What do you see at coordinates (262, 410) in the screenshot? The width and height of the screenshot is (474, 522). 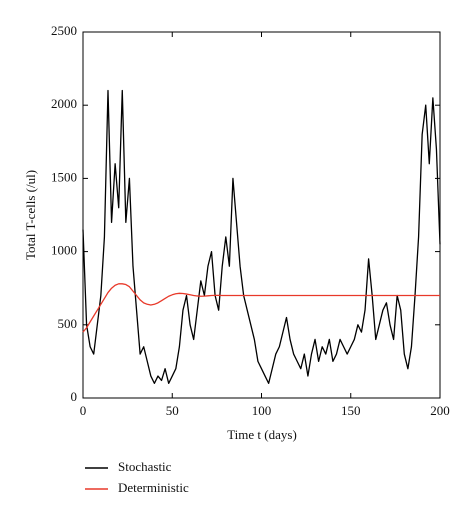 I see `x-tick-label: 100` at bounding box center [262, 410].